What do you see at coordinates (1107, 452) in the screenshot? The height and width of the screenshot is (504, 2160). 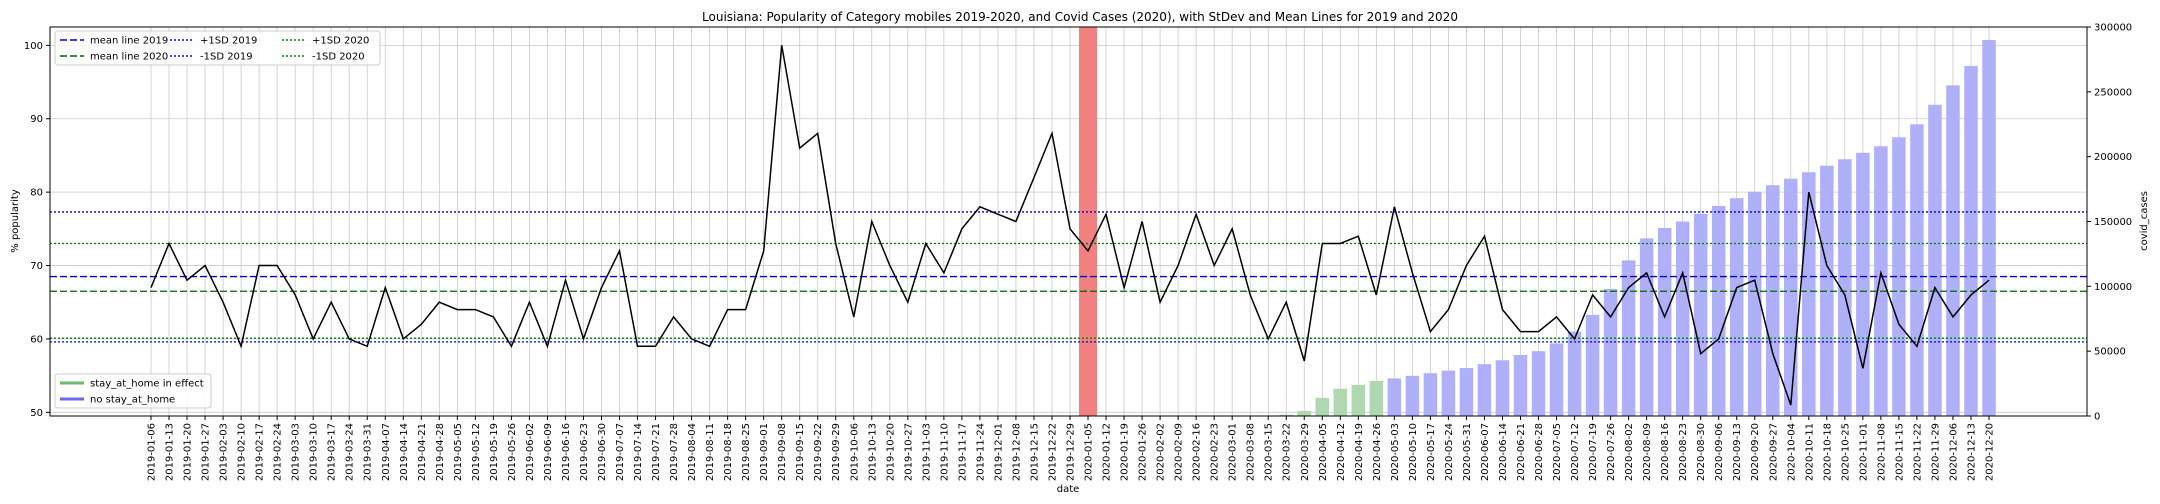 I see `x-tick-label: 2020-01-12` at bounding box center [1107, 452].